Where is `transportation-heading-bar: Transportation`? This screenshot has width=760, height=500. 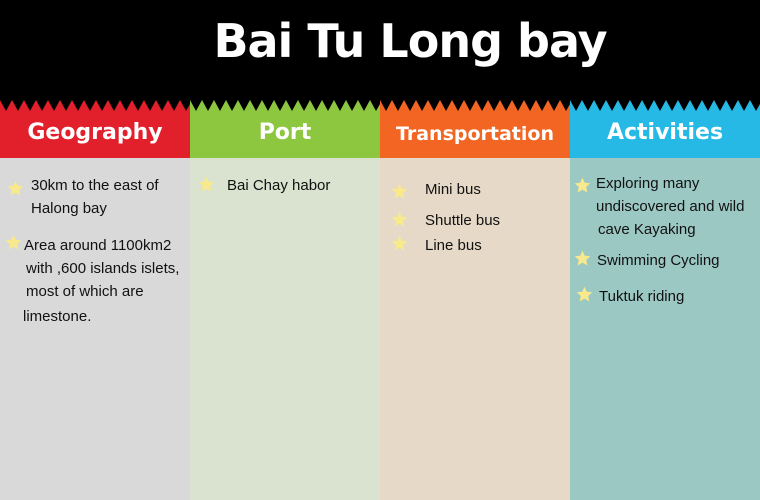
transportation-heading-bar: Transportation is located at coordinates (475, 135).